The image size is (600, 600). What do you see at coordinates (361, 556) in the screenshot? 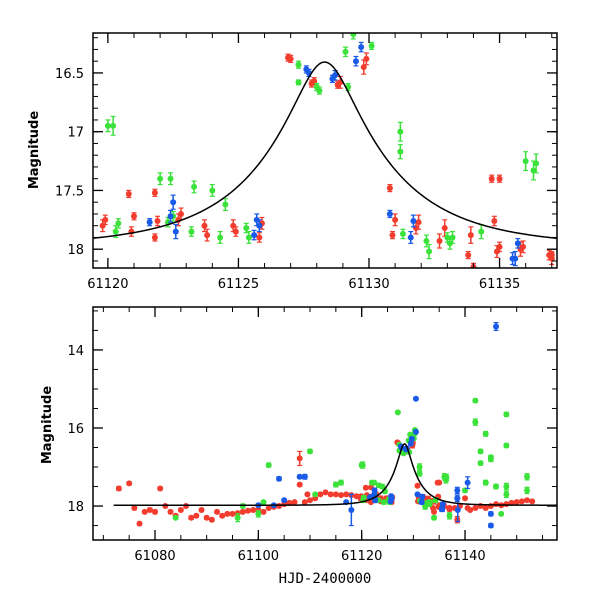
I see `x-tick-label: 61120` at bounding box center [361, 556].